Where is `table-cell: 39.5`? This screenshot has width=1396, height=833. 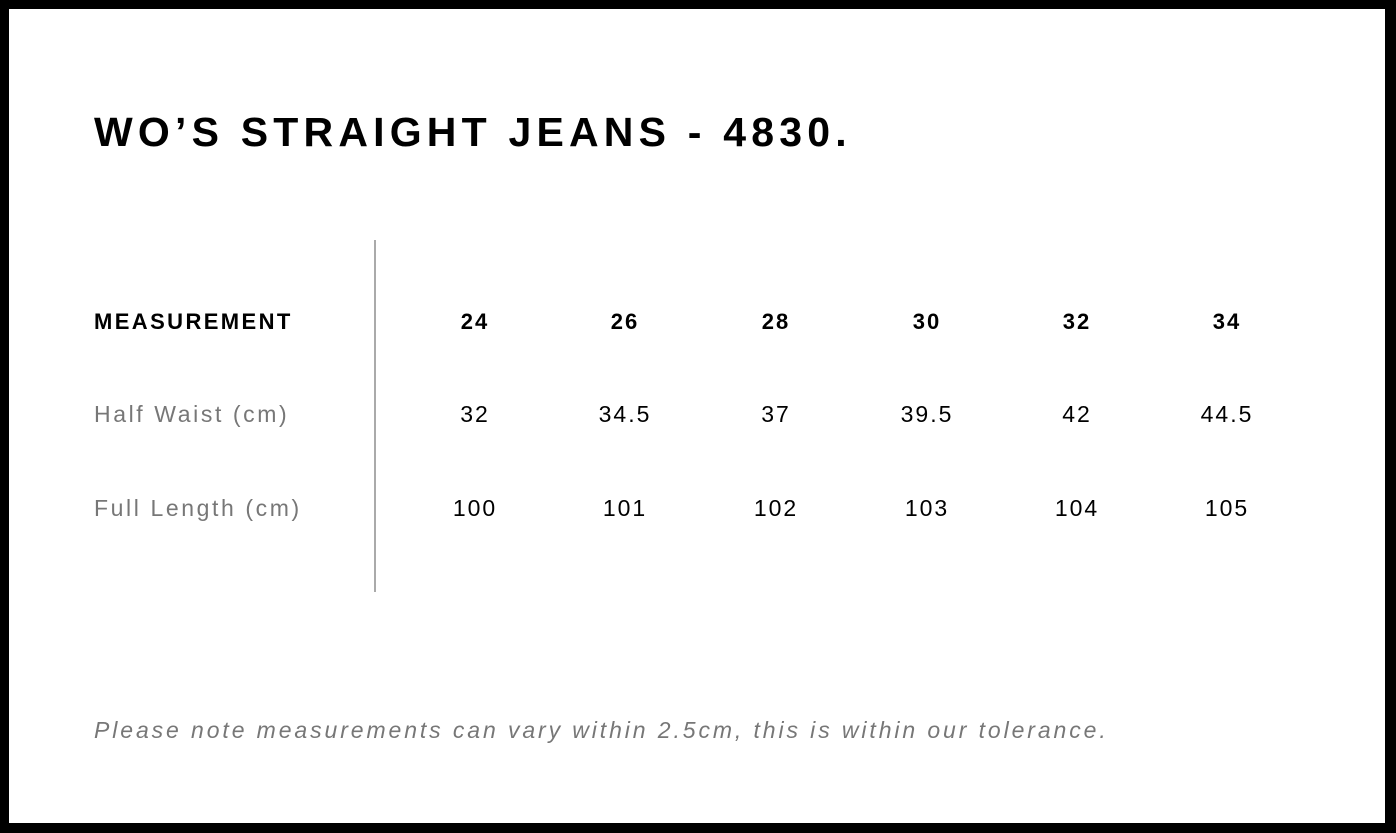
table-cell: 39.5 is located at coordinates (927, 414).